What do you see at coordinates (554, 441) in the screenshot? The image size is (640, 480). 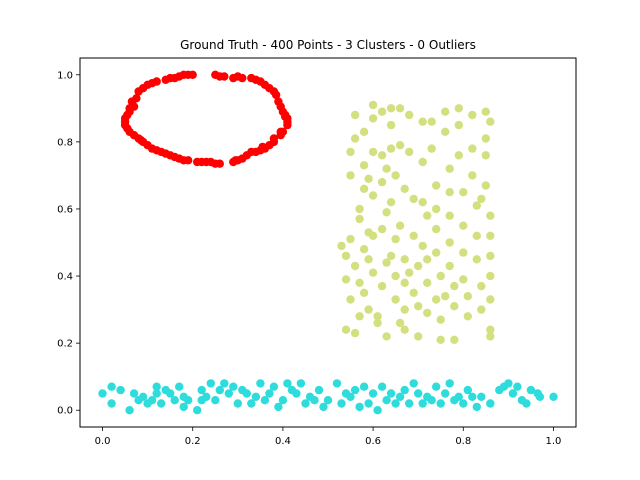 I see `x-tick-label: 1.0` at bounding box center [554, 441].